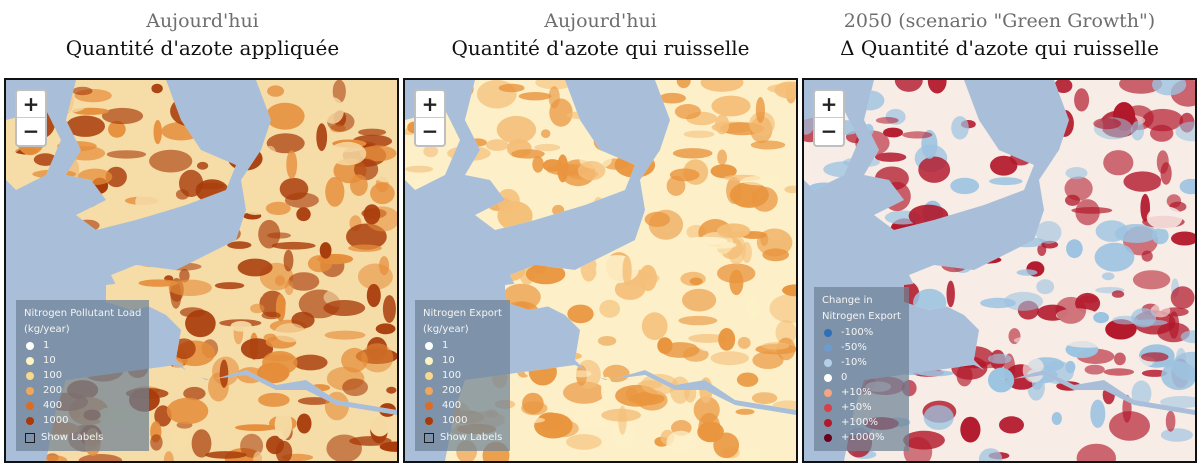 The height and width of the screenshot is (472, 1200). I want to click on legend-label: 200, so click(53, 390).